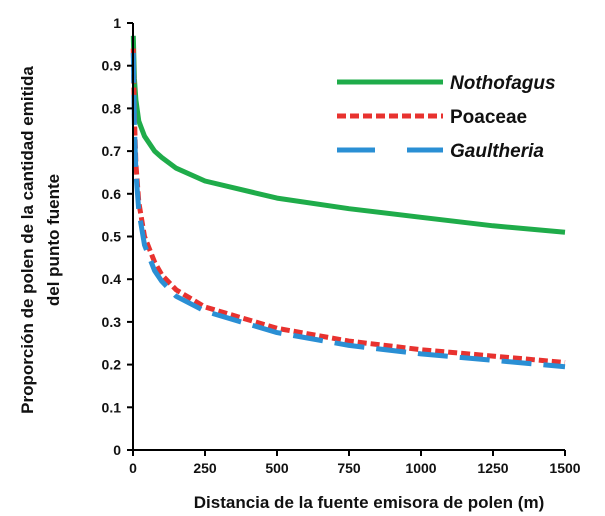 Image resolution: width=605 pixels, height=516 pixels. Describe the element at coordinates (112, 407) in the screenshot. I see `y-tick-label: 0.1` at that location.